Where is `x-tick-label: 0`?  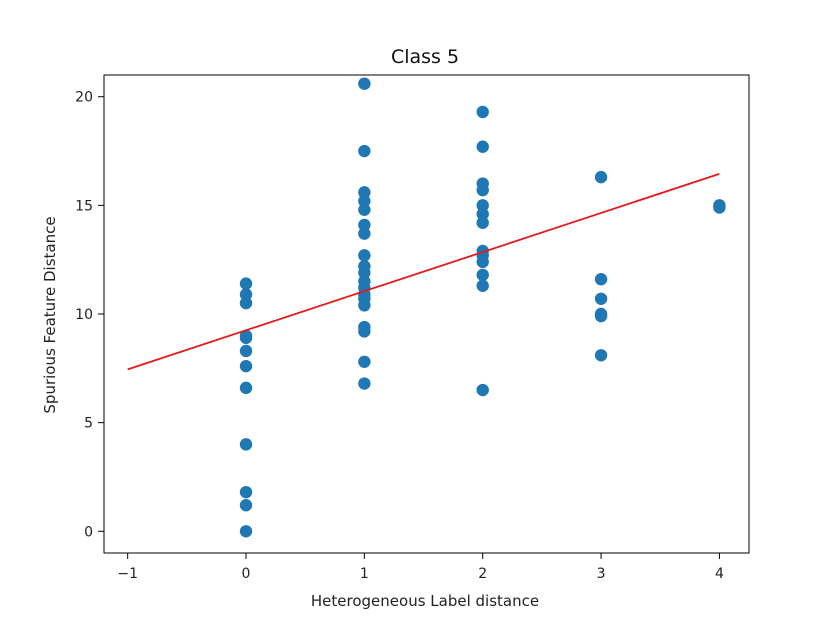
x-tick-label: 0 is located at coordinates (246, 574).